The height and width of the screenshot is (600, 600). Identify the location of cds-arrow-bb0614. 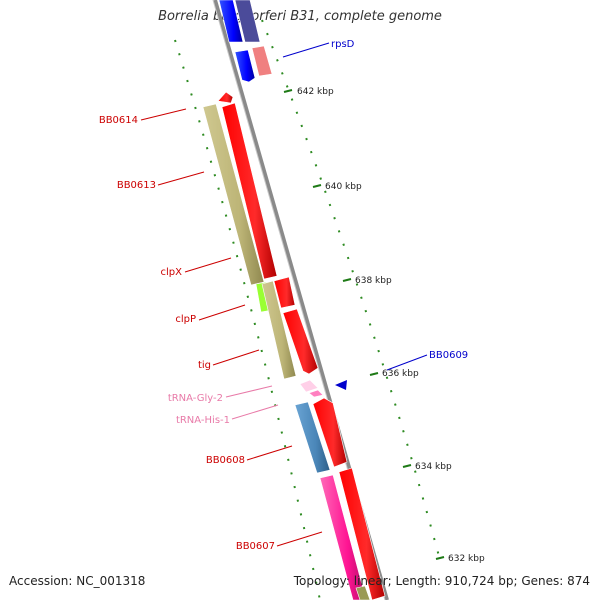
(225, 97).